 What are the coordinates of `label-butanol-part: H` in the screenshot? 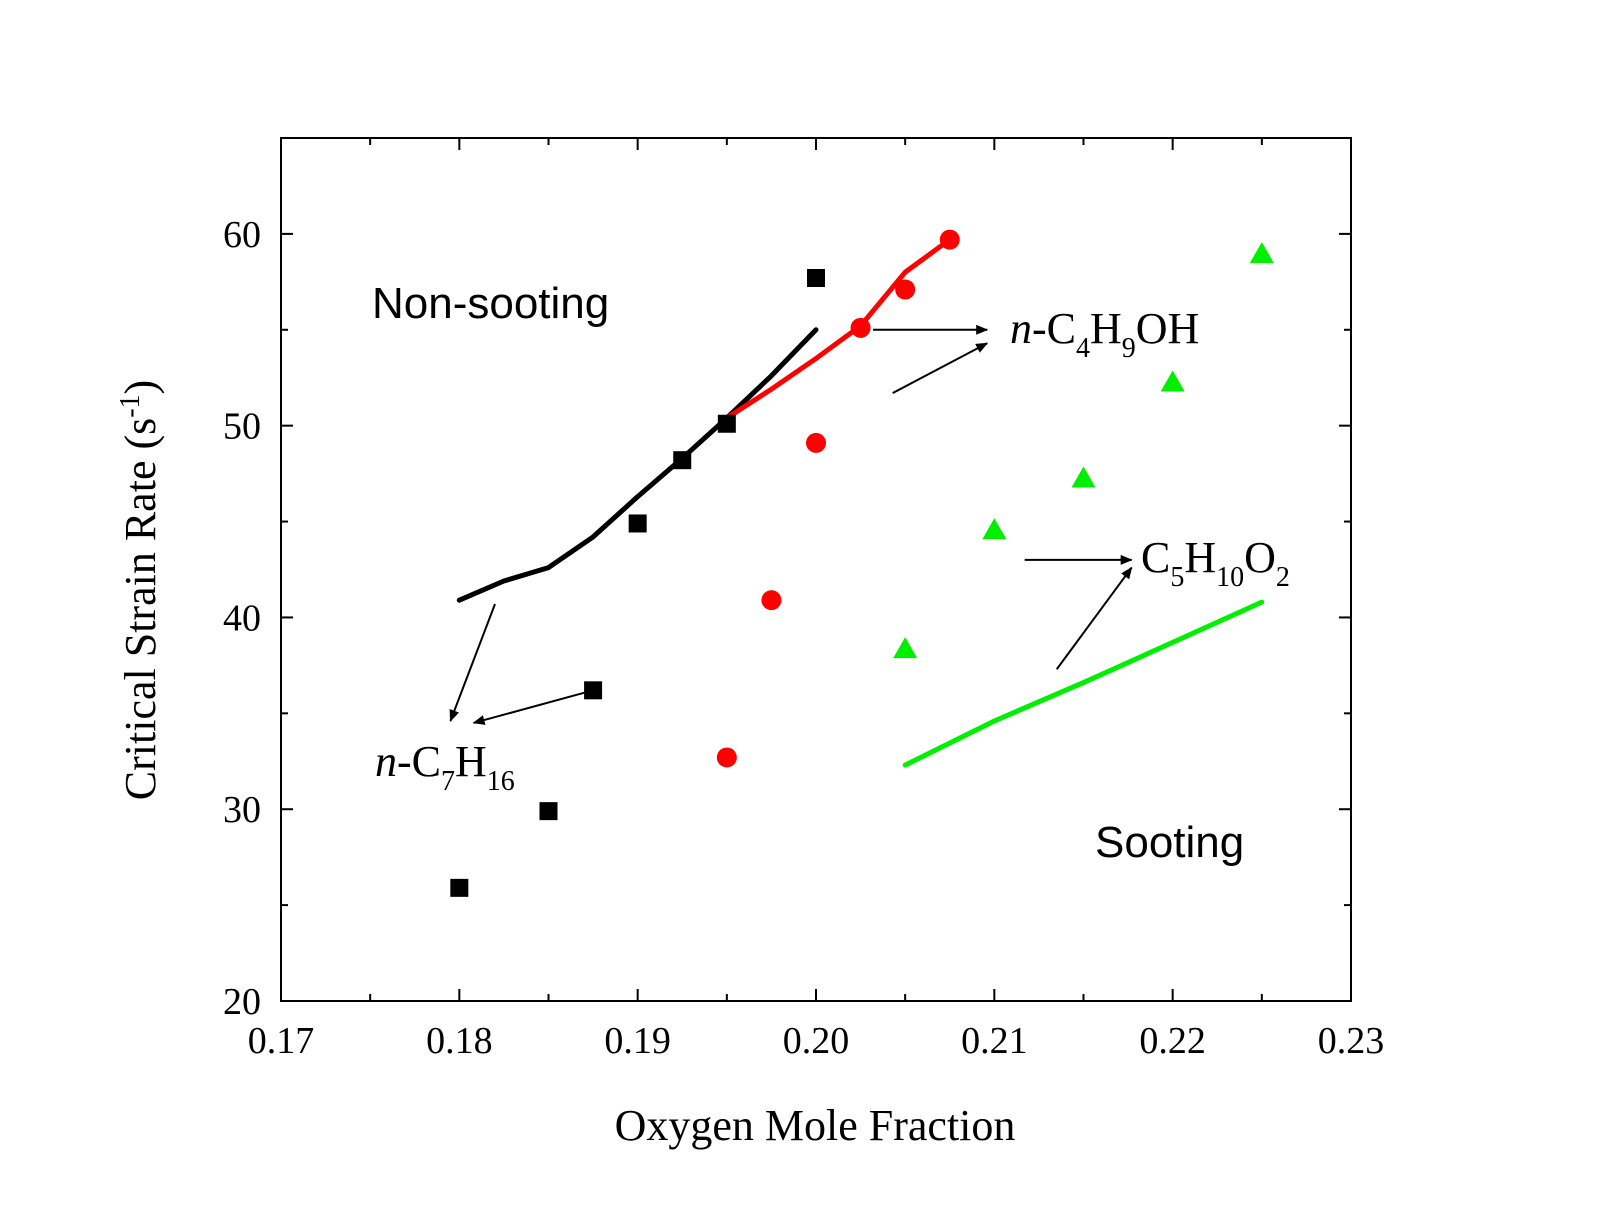 It's located at (1106, 328).